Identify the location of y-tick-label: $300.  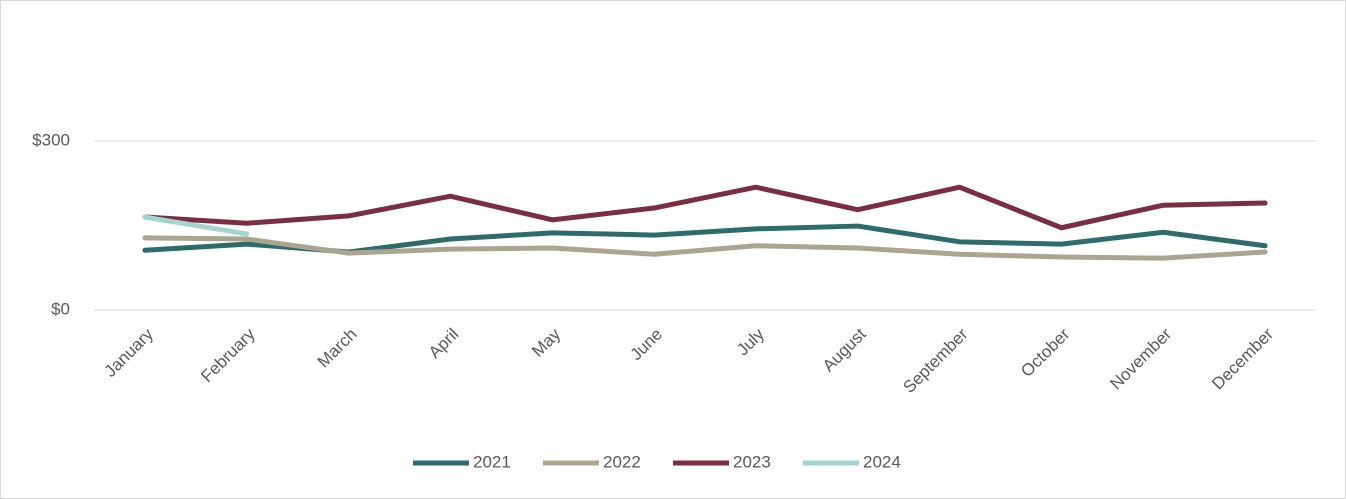
(51, 139).